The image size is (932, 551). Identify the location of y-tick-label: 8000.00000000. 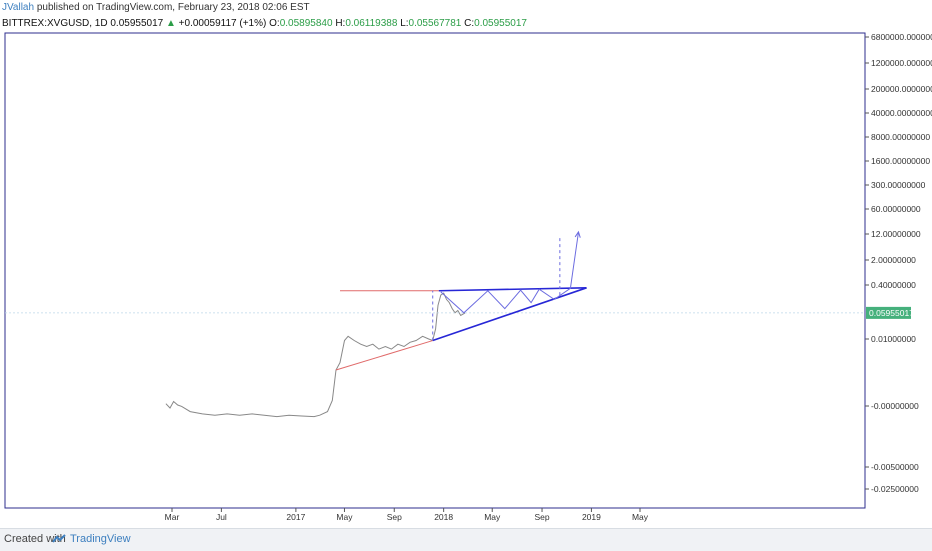
(900, 137).